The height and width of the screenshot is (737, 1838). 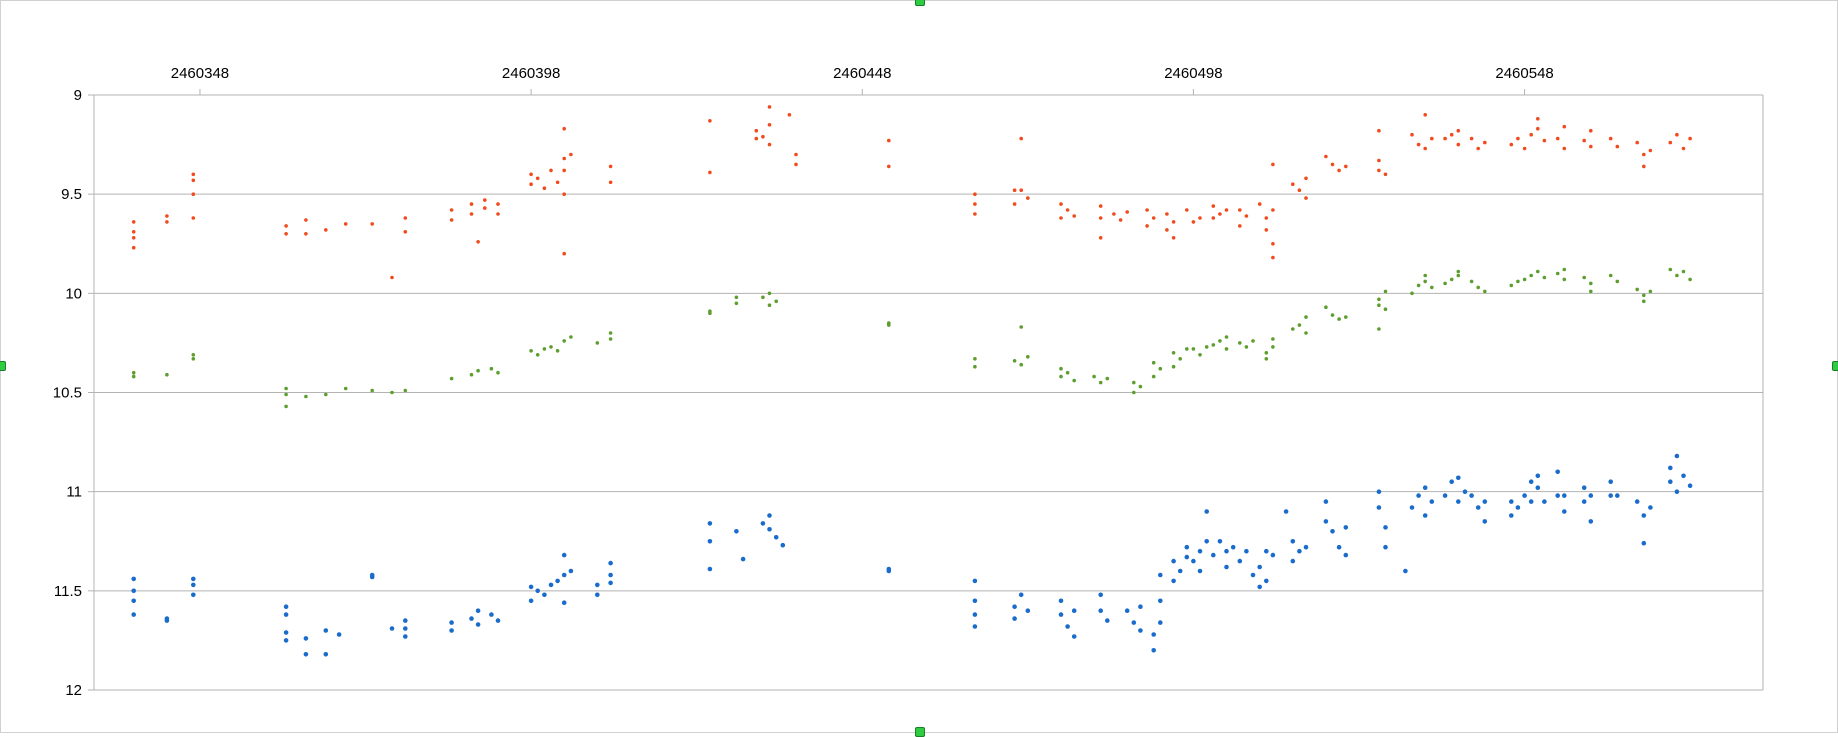 I want to click on resize-handle-left, so click(x=3, y=366).